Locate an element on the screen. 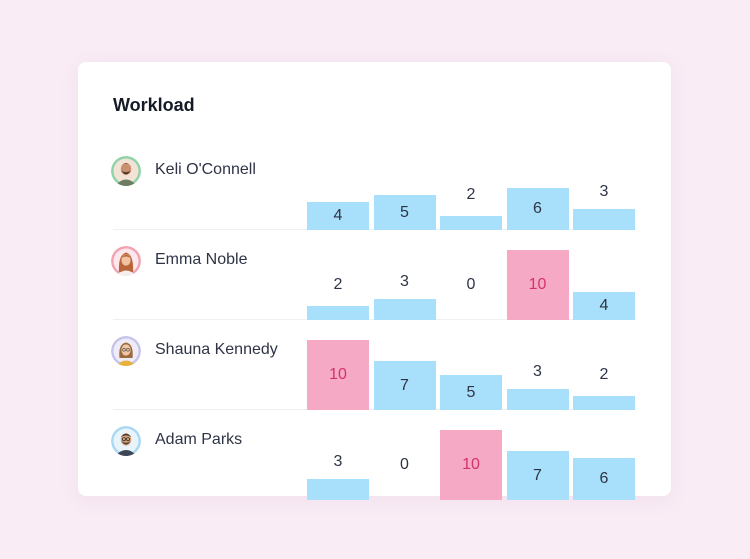  person-row: Emma Noble 2 3 0 10 4 is located at coordinates (374, 275).